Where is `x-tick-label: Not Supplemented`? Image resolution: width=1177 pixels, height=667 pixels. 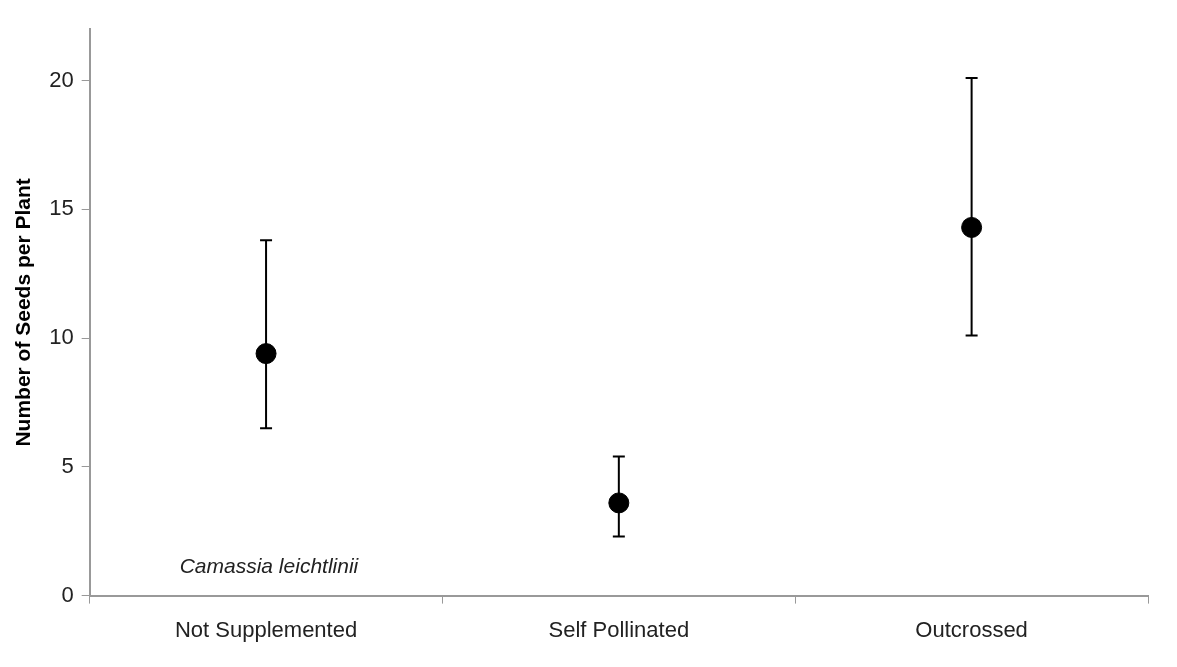 x-tick-label: Not Supplemented is located at coordinates (266, 629).